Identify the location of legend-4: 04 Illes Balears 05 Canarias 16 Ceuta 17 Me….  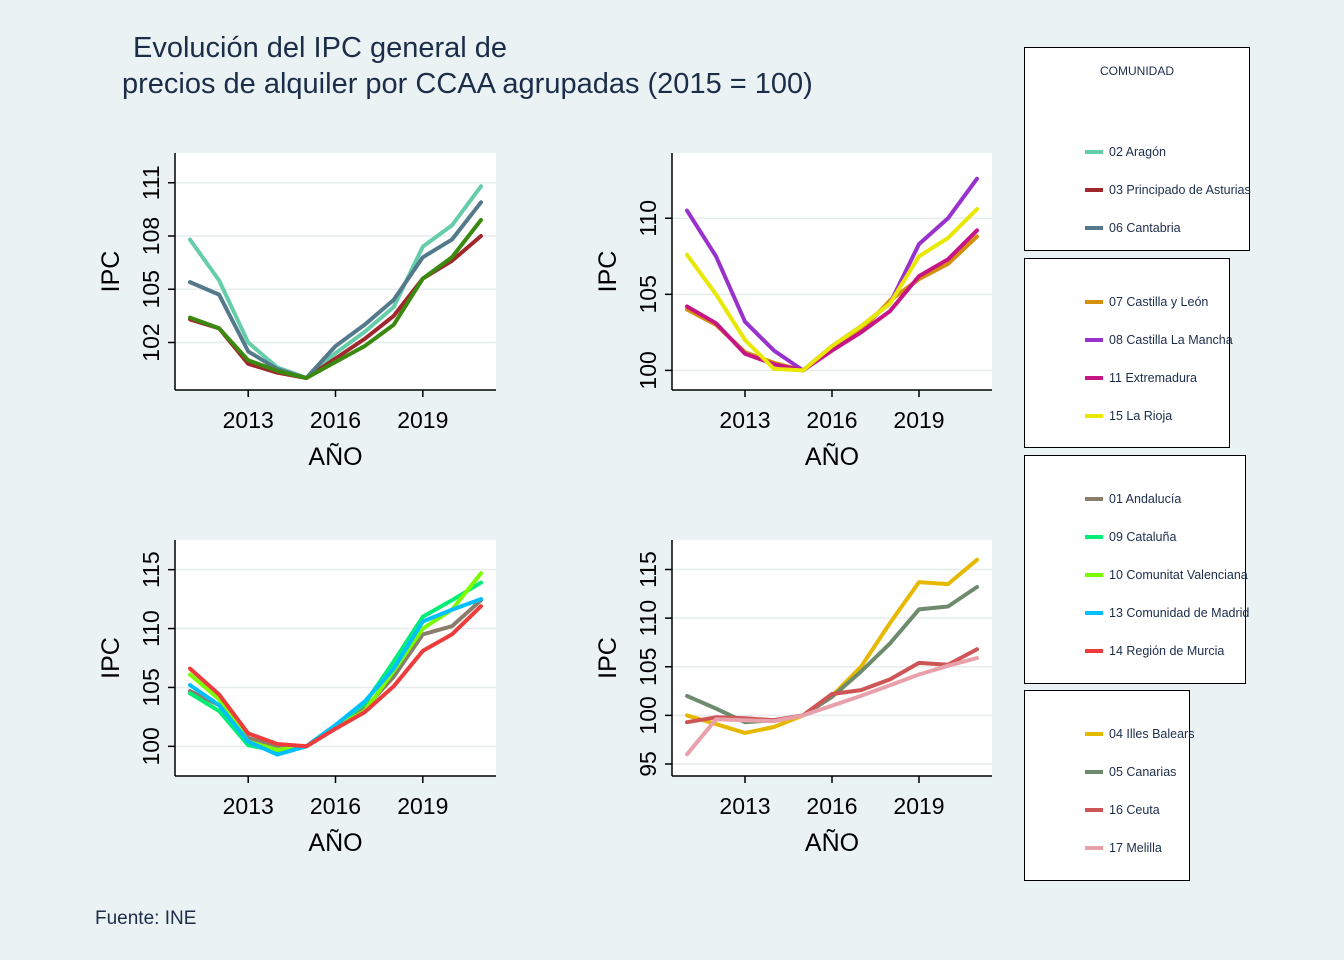
(1109, 785).